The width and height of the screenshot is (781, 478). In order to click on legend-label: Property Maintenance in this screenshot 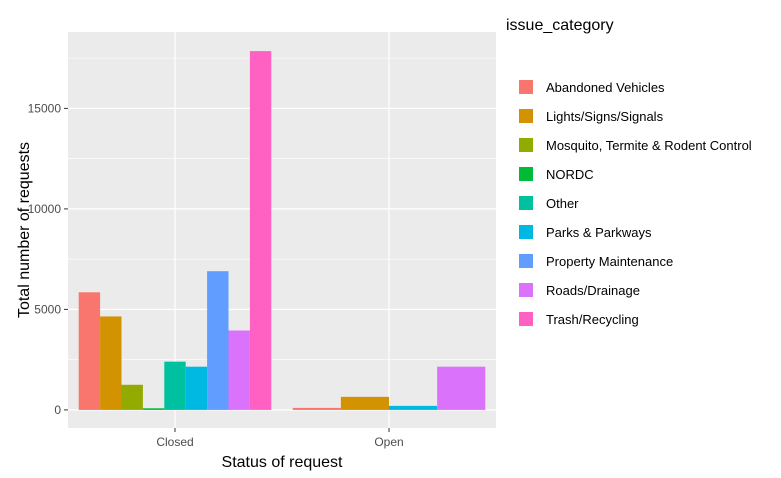, I will do `click(609, 261)`.